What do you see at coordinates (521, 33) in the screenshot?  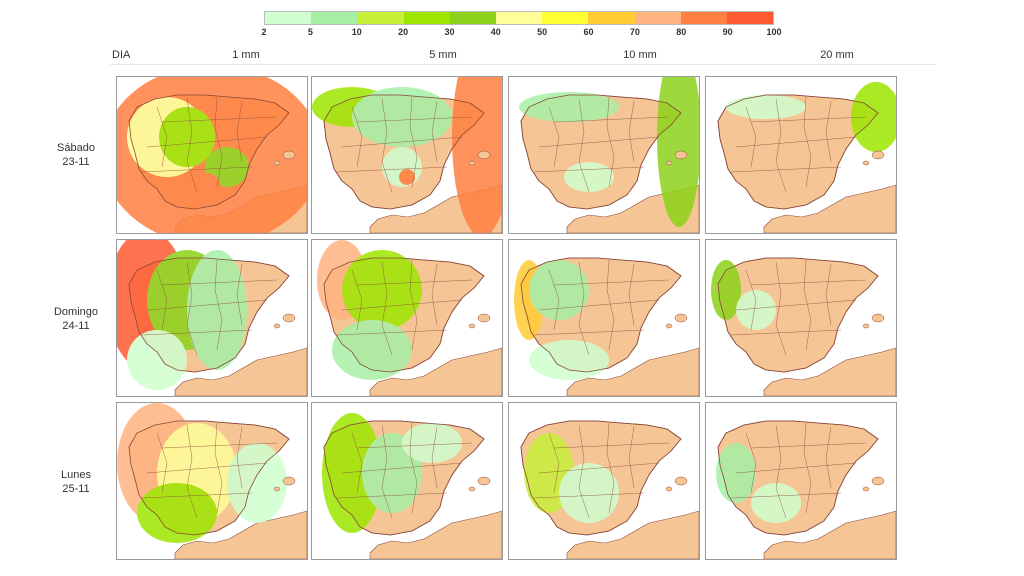 I see `legend-tick-labels: 2 5 10 20 30 40 50 60 70 80 90 100` at bounding box center [521, 33].